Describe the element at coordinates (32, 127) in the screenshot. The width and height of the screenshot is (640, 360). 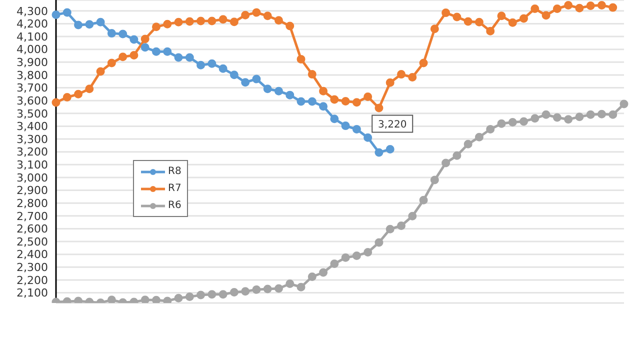
I see `y-tick-label: 3,400` at that location.